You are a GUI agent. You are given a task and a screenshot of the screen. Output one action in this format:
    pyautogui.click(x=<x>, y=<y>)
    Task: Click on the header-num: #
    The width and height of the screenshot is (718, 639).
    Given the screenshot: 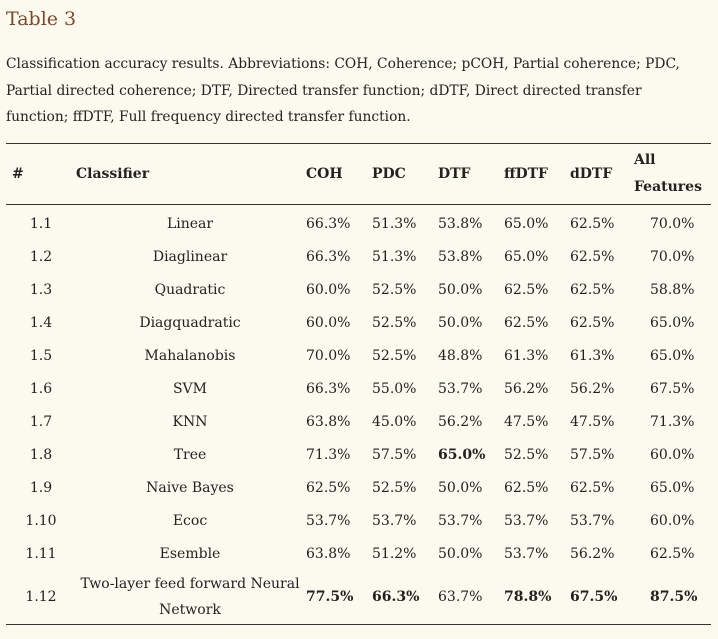 What is the action you would take?
    pyautogui.click(x=18, y=173)
    